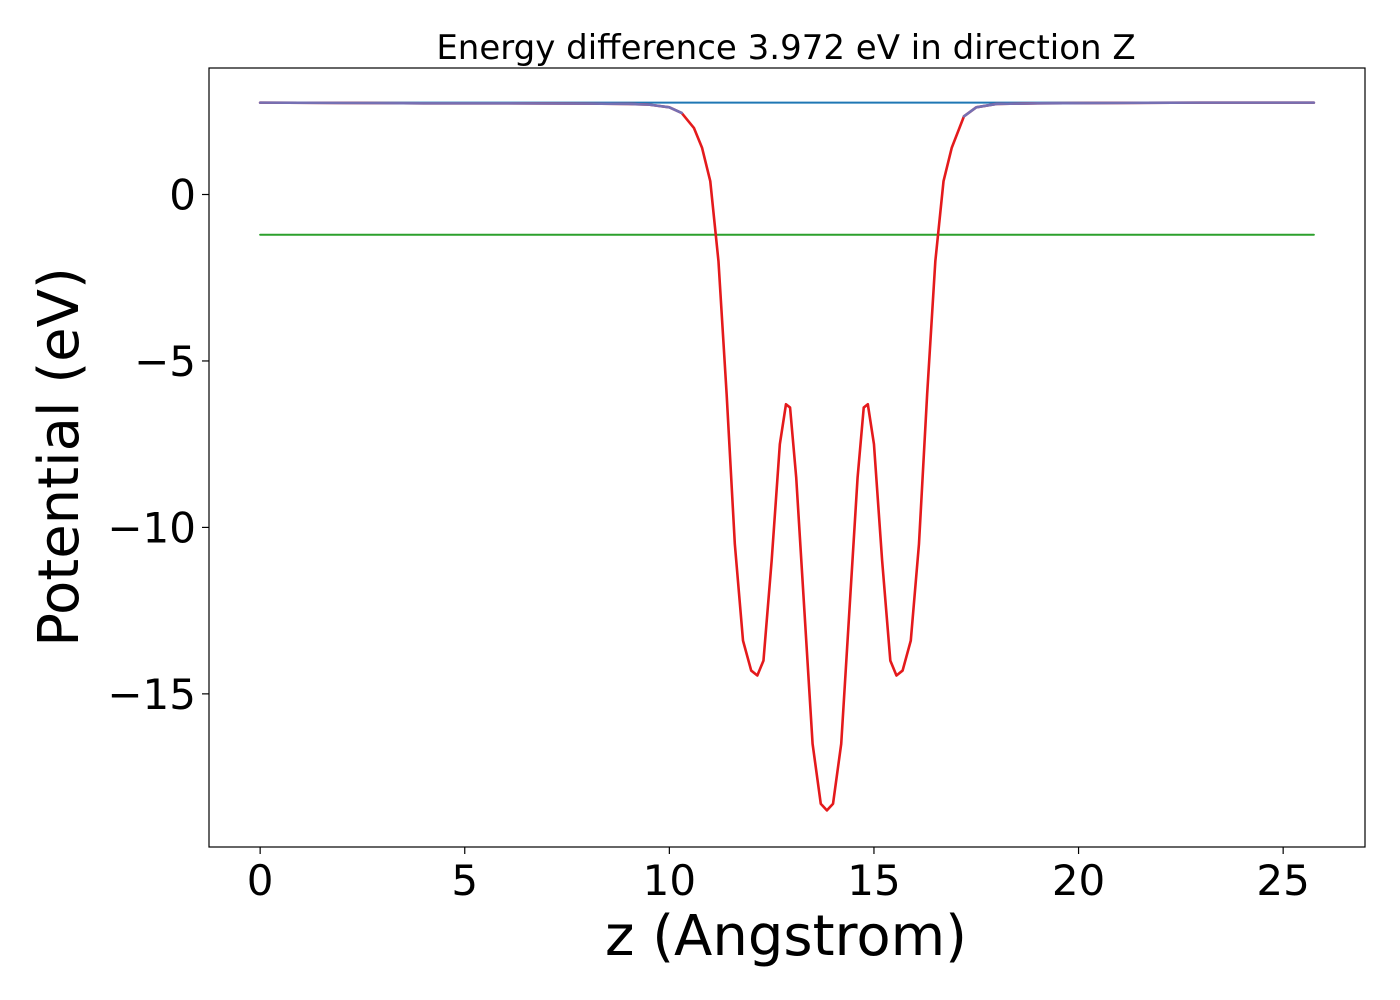 The height and width of the screenshot is (1000, 1400). I want to click on y-tick-label: 0, so click(182, 195).